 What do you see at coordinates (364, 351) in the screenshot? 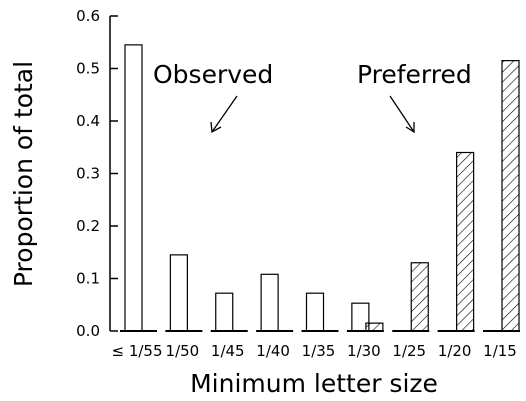
I see `x-tick-label: 1/30` at bounding box center [364, 351].